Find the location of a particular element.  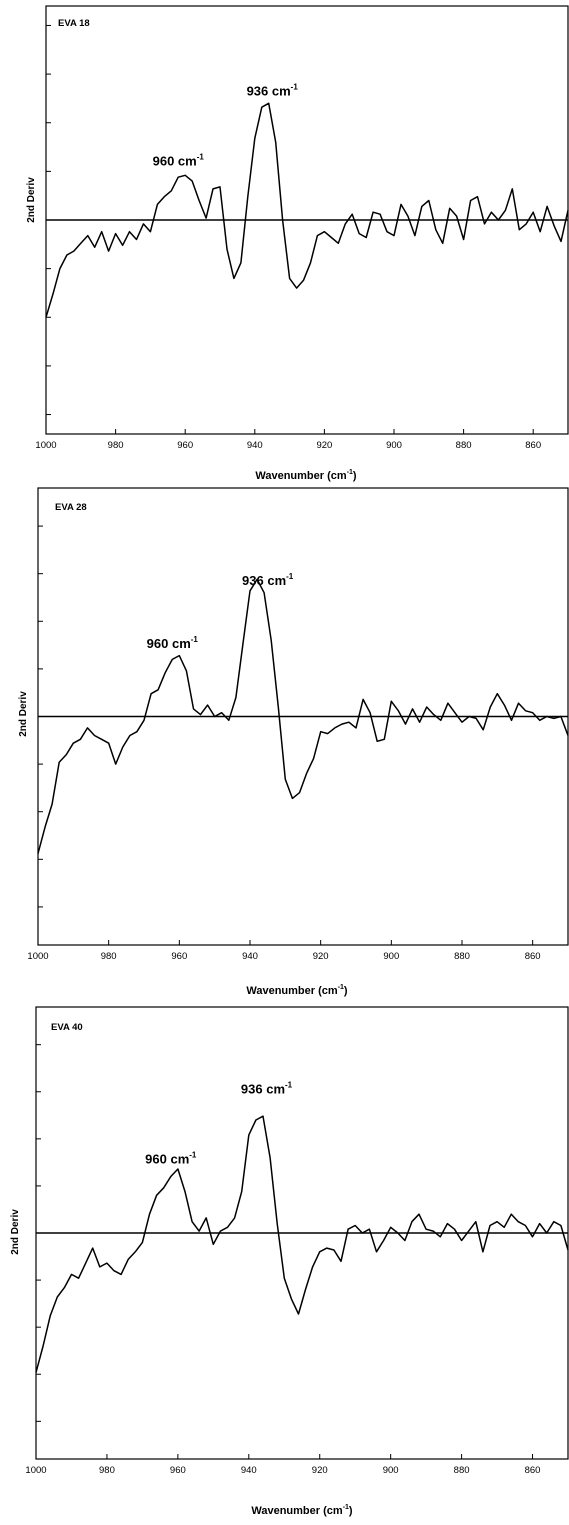

chart-title: EVA 18 is located at coordinates (74, 23).